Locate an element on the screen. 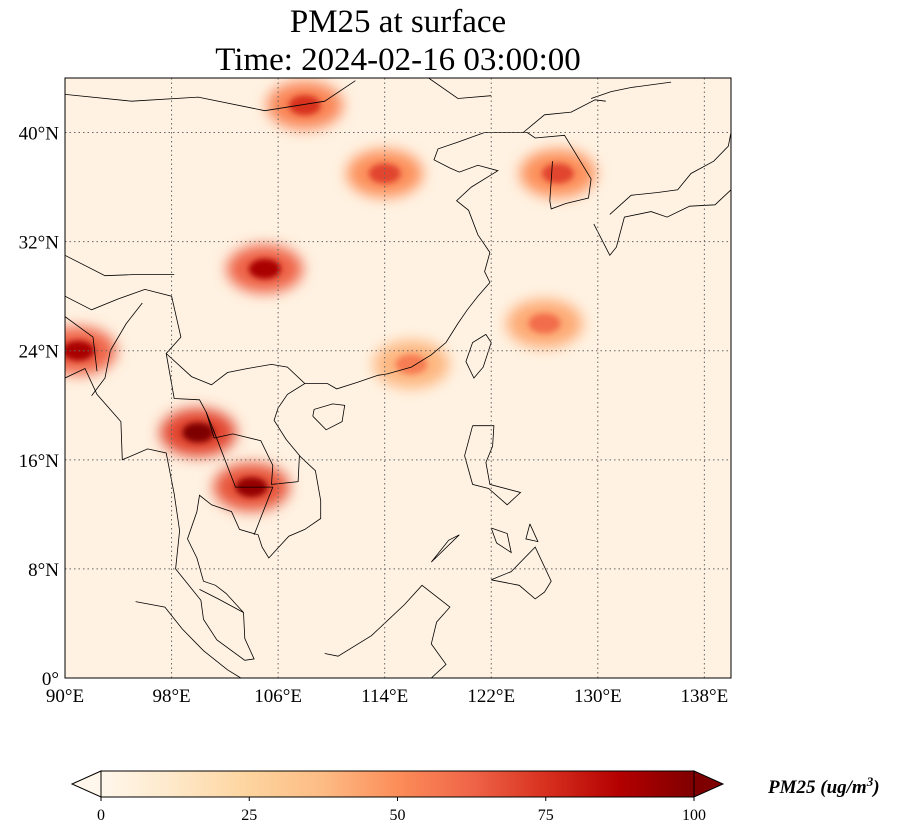 The width and height of the screenshot is (905, 836). colorbar-extend-high is located at coordinates (709, 784).